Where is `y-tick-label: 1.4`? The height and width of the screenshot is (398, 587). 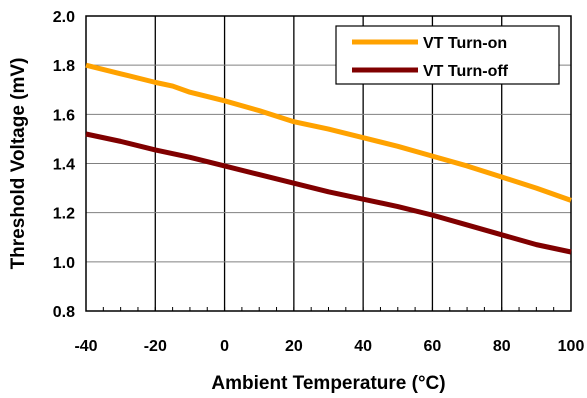
y-tick-label: 1.4 is located at coordinates (64, 165).